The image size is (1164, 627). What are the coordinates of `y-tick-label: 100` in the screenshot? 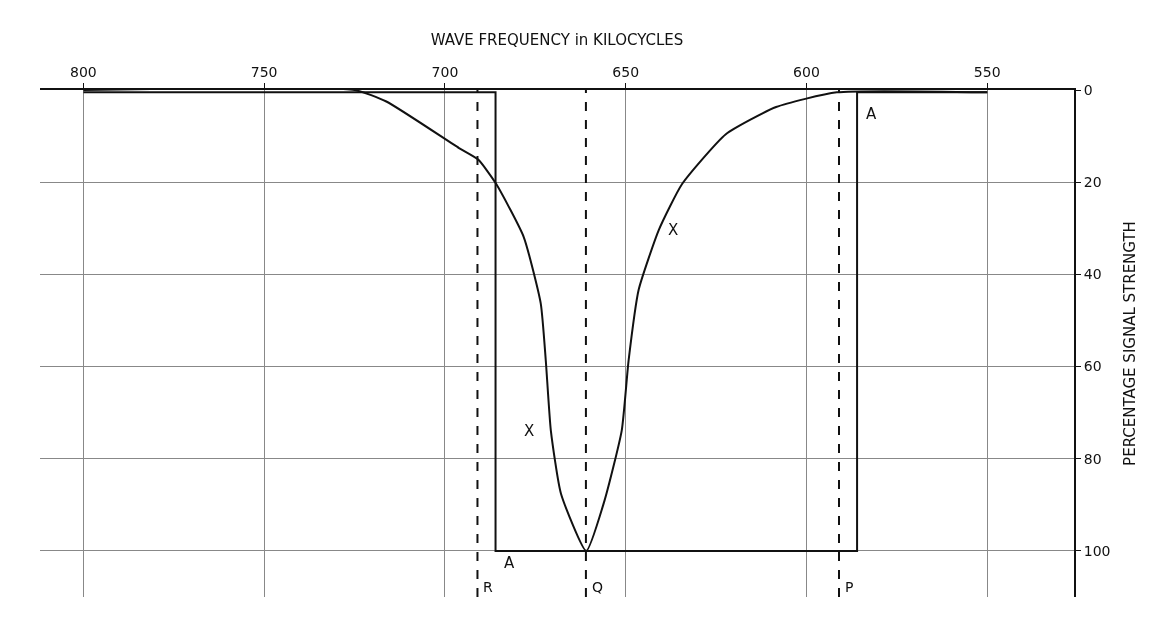 It's located at (1097, 550).